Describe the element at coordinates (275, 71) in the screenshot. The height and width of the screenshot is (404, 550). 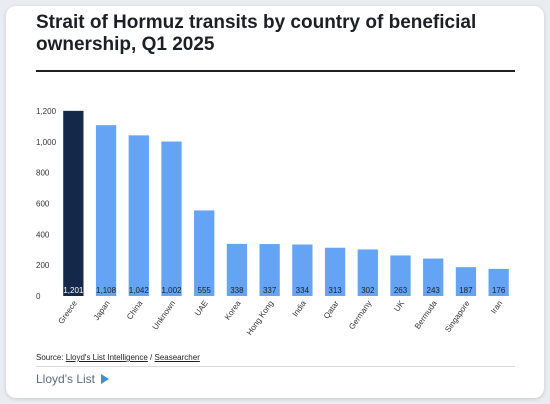
I see `title-rule` at that location.